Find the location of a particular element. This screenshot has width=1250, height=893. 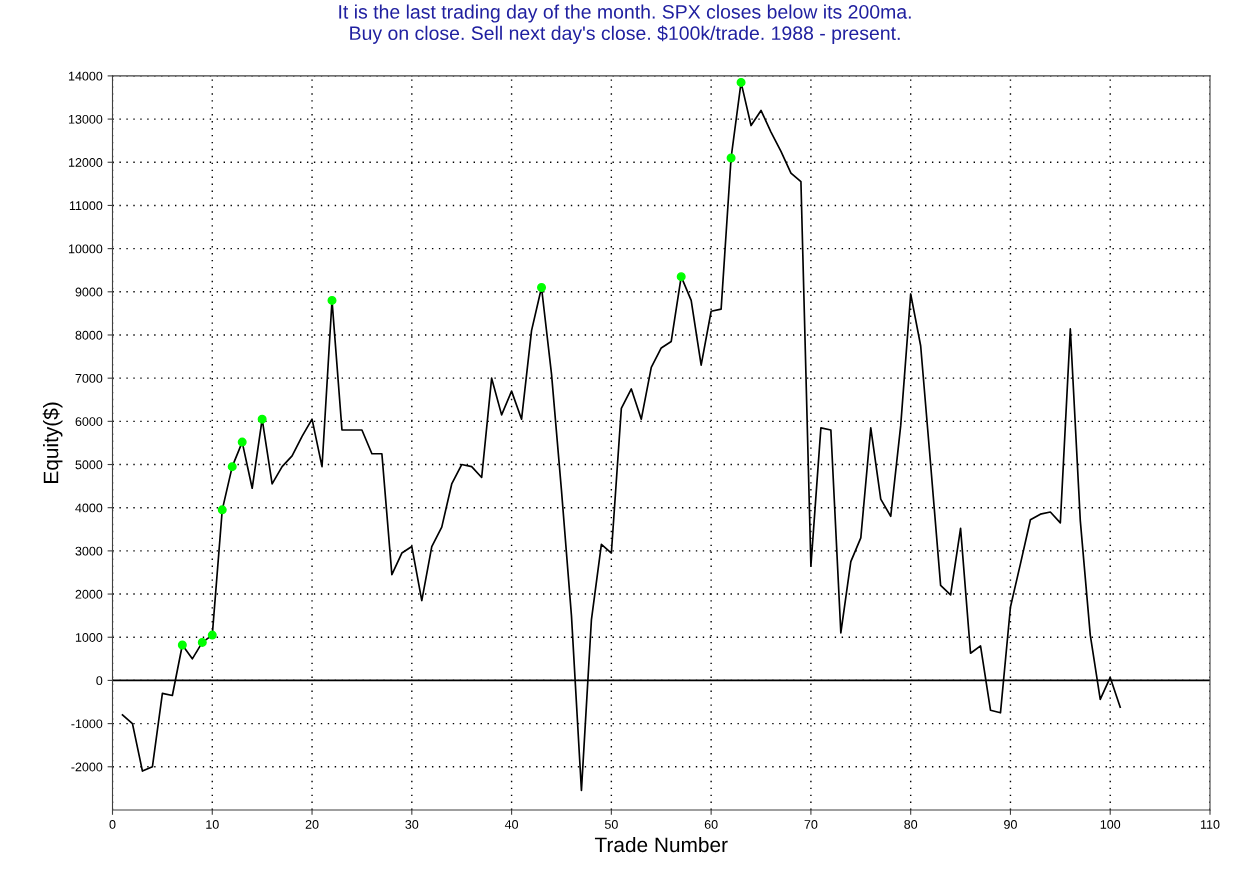

y-tick-label: 4000 is located at coordinates (89, 508).